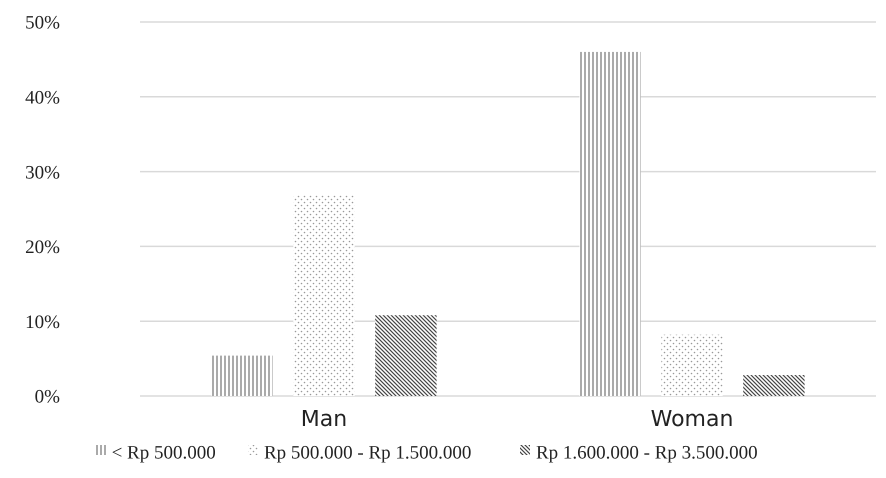 This screenshot has width=886, height=478. What do you see at coordinates (692, 419) in the screenshot?
I see `x-tick-label: Woman` at bounding box center [692, 419].